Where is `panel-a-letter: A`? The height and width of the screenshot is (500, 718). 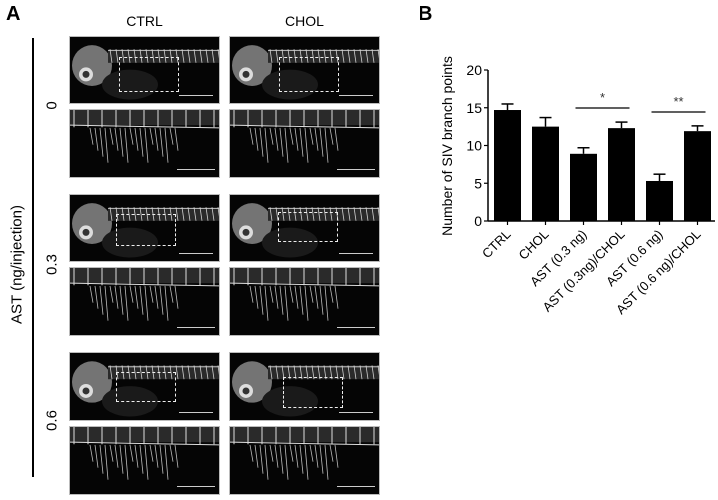 panel-a-letter: A is located at coordinates (13, 14).